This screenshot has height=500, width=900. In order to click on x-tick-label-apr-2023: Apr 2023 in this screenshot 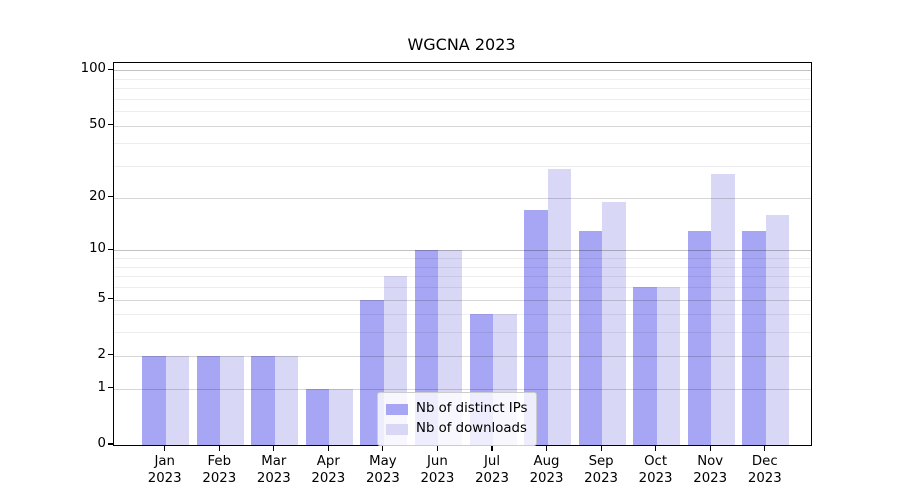, I will do `click(328, 470)`.